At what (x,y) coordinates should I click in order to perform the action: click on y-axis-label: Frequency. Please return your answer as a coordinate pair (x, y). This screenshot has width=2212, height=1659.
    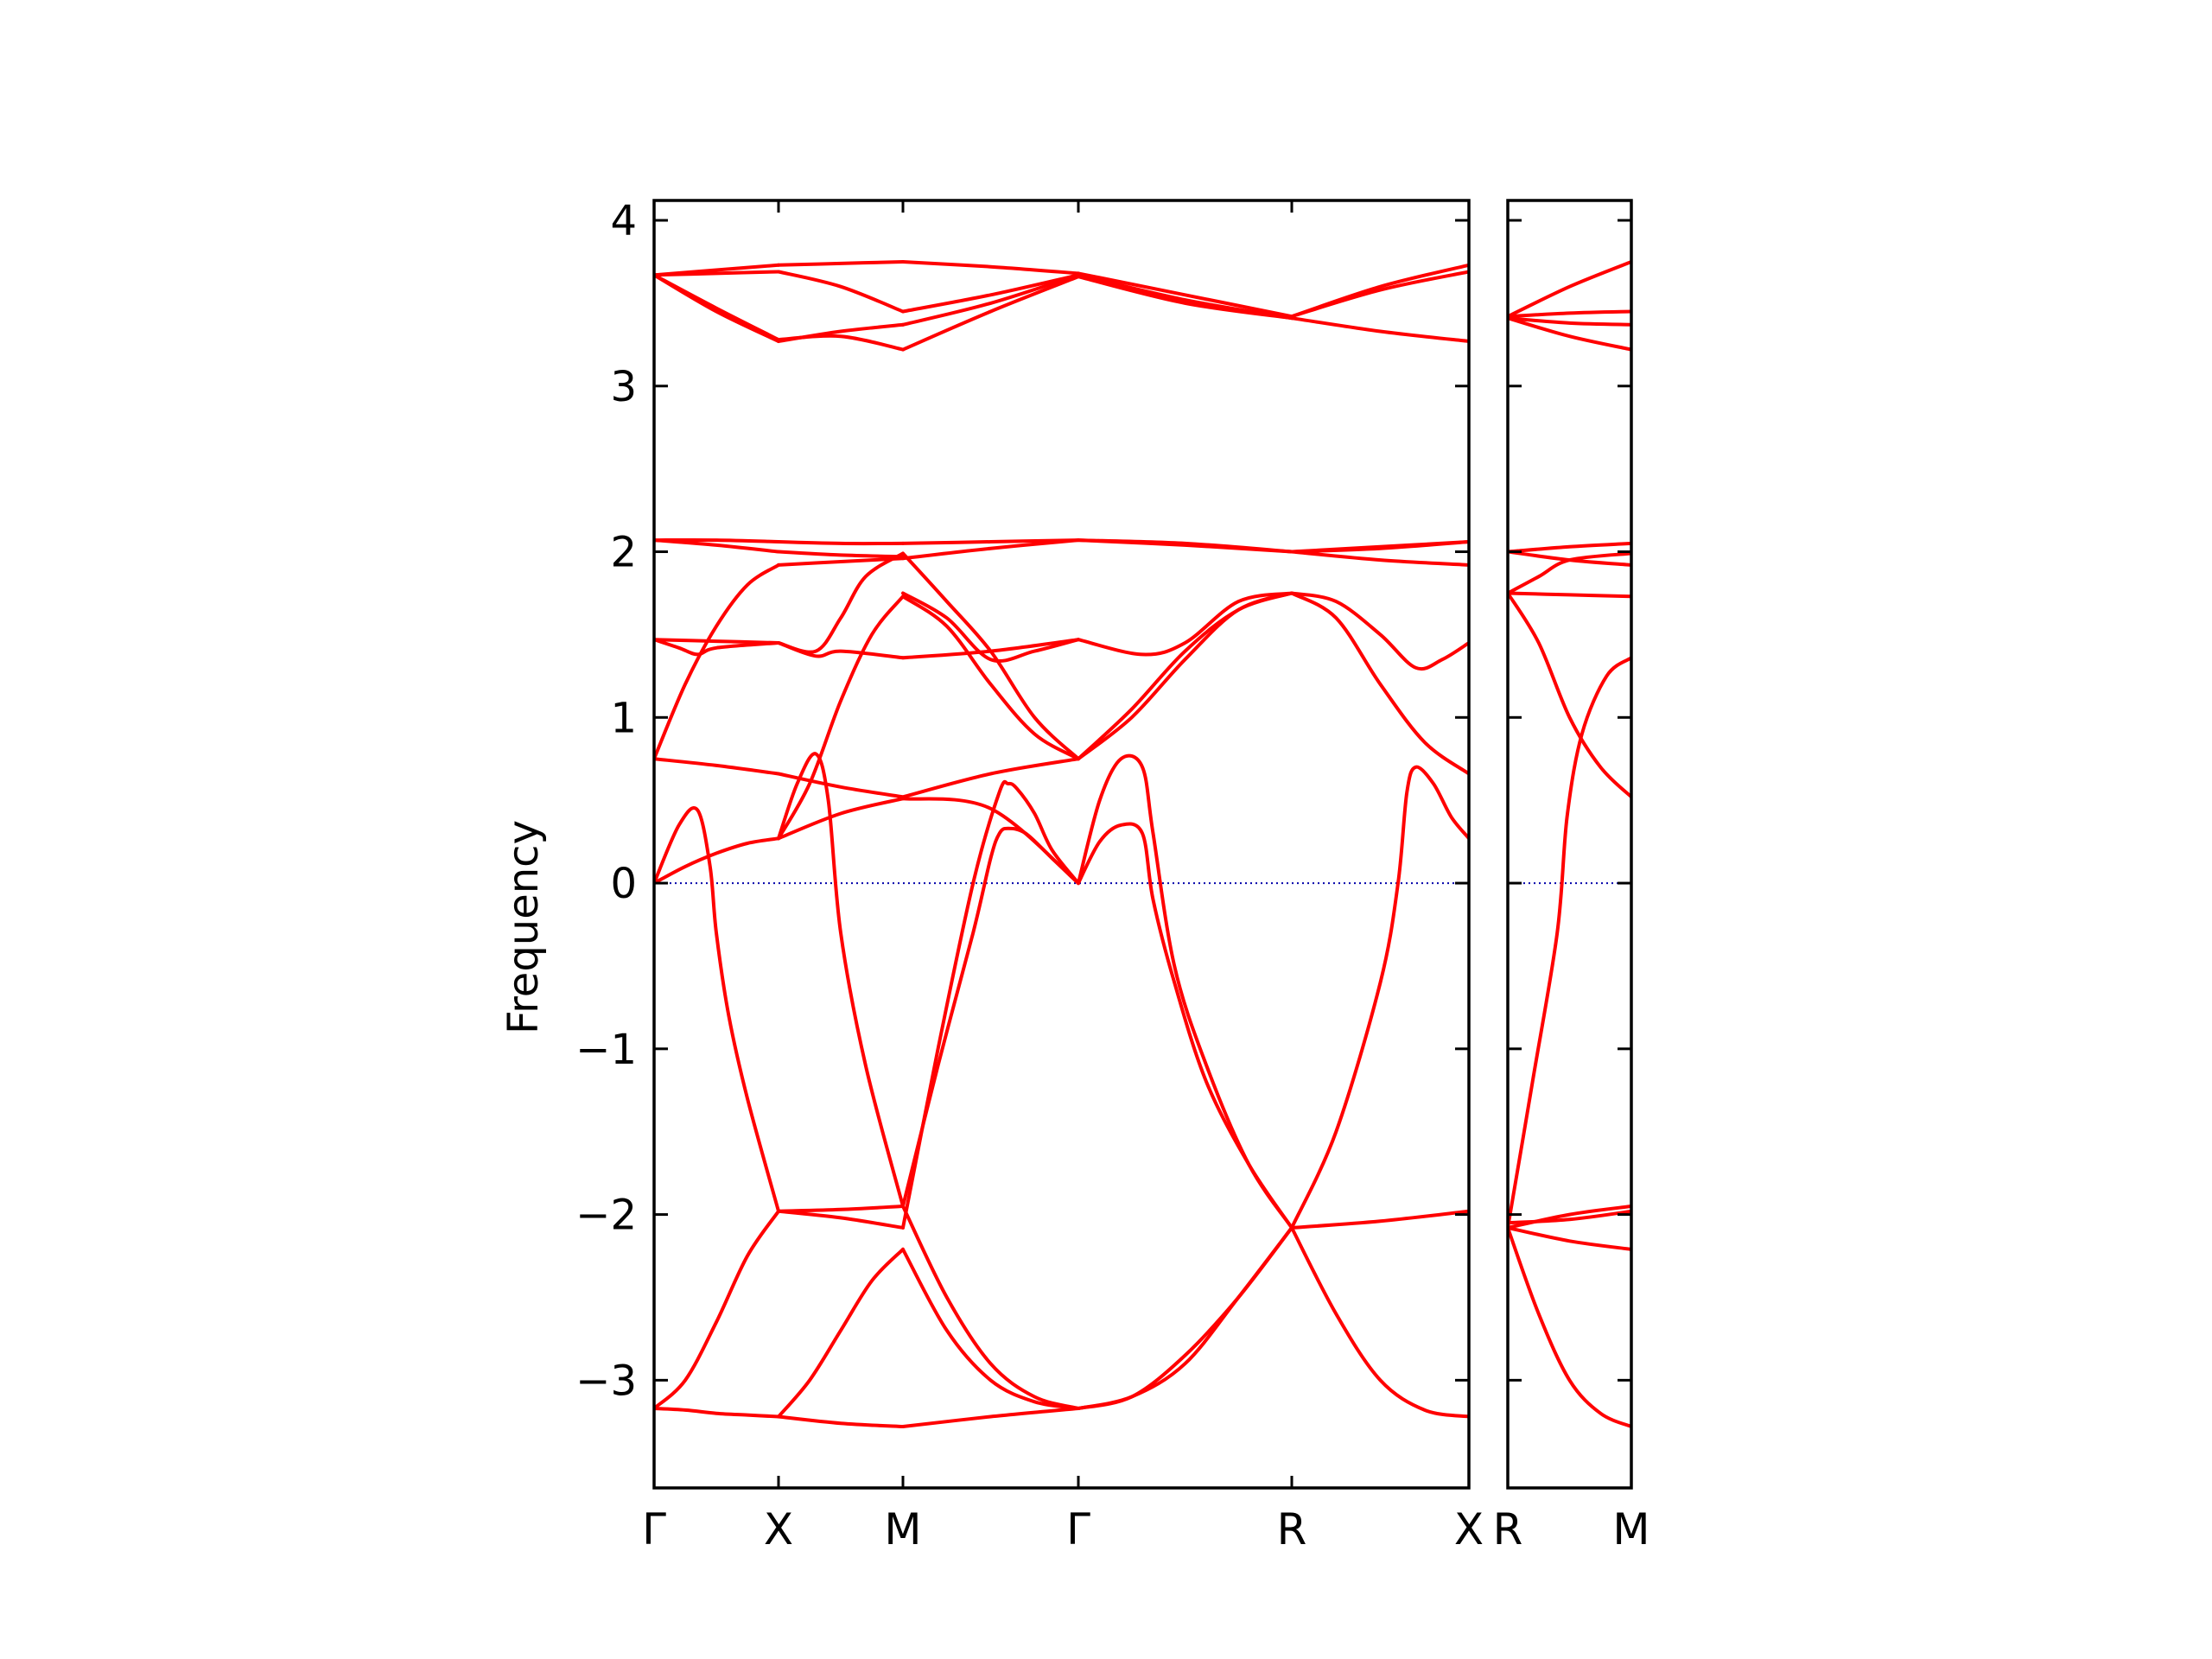
    Looking at the image, I should click on (523, 927).